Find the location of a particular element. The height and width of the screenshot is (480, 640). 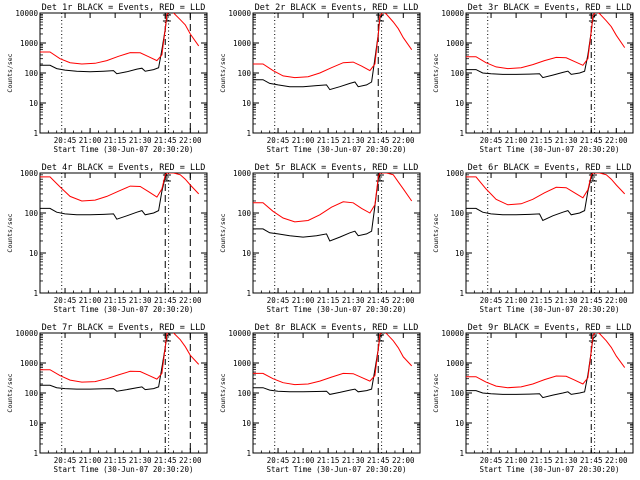

panel-title: Det 4r BLACK = Events, RED = LLD is located at coordinates (124, 168).